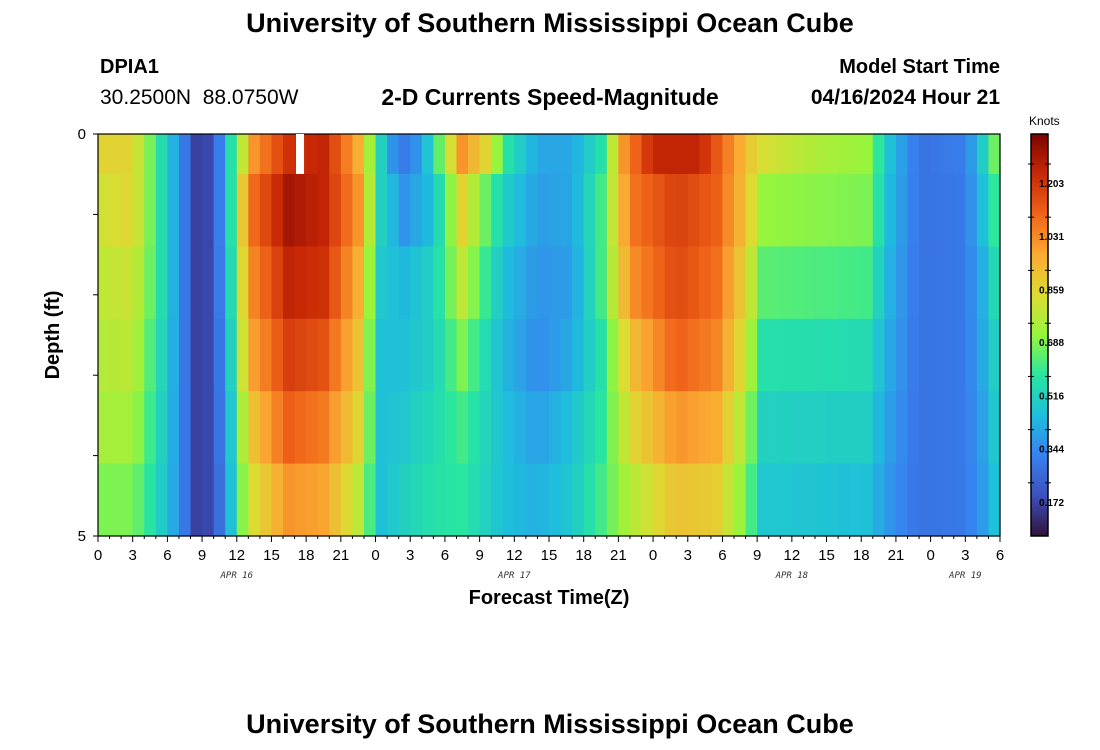 This screenshot has width=1100, height=750. What do you see at coordinates (129, 67) in the screenshot?
I see `station-id: DPIA1` at bounding box center [129, 67].